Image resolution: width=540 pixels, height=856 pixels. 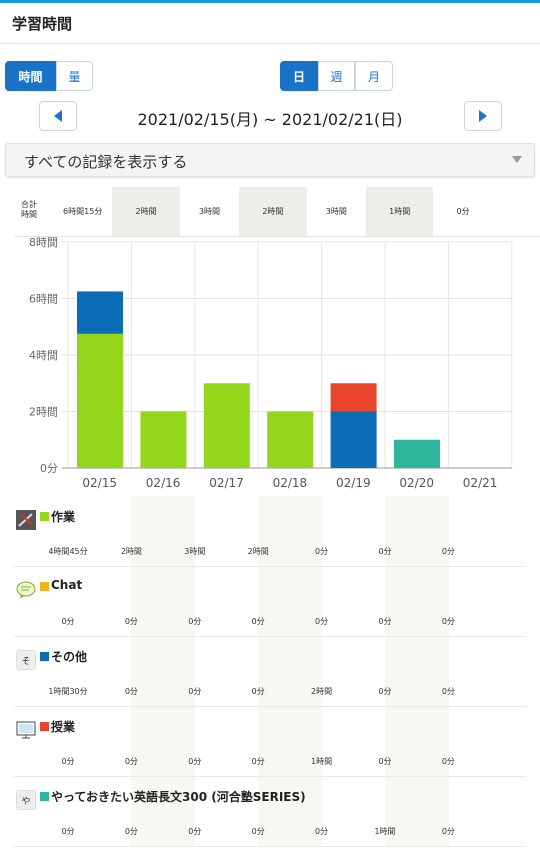 I want to click on page-header: 学習時間, so click(x=270, y=23).